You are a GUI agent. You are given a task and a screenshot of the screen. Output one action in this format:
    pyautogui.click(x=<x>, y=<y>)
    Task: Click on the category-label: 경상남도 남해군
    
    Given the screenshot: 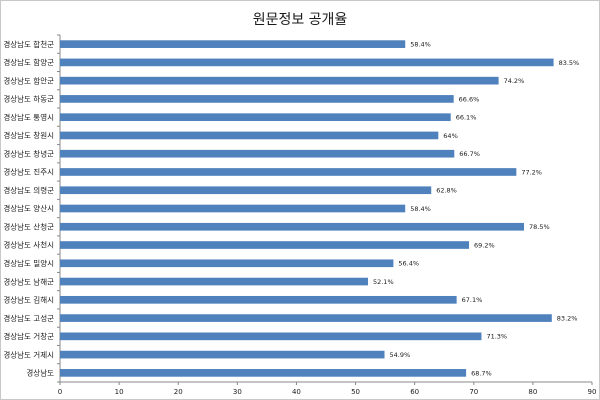 What is the action you would take?
    pyautogui.click(x=28, y=281)
    